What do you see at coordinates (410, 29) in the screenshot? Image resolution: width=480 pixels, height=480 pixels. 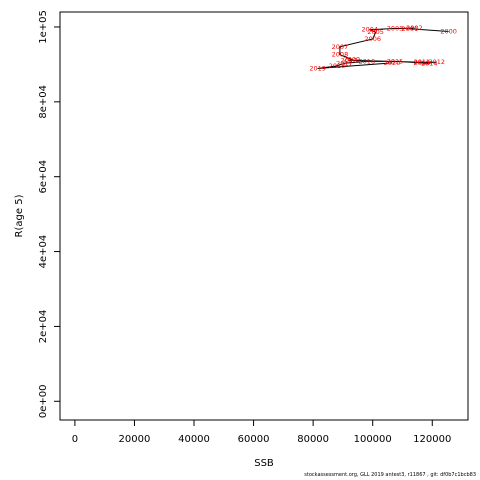 I see `point-label-2001: 2001` at bounding box center [410, 29].